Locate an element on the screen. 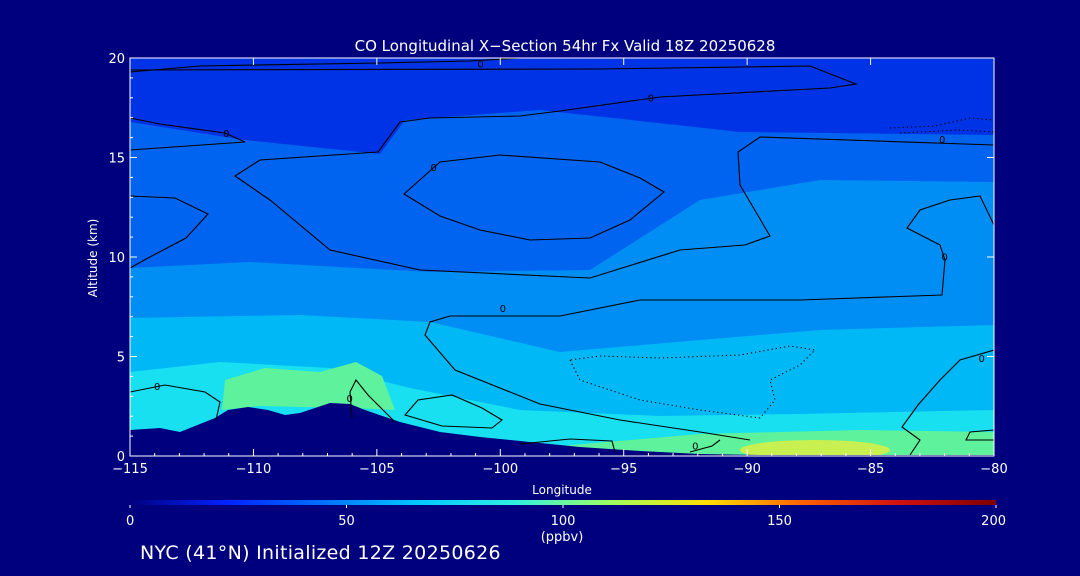  x-tick-label: −90 is located at coordinates (746, 469).